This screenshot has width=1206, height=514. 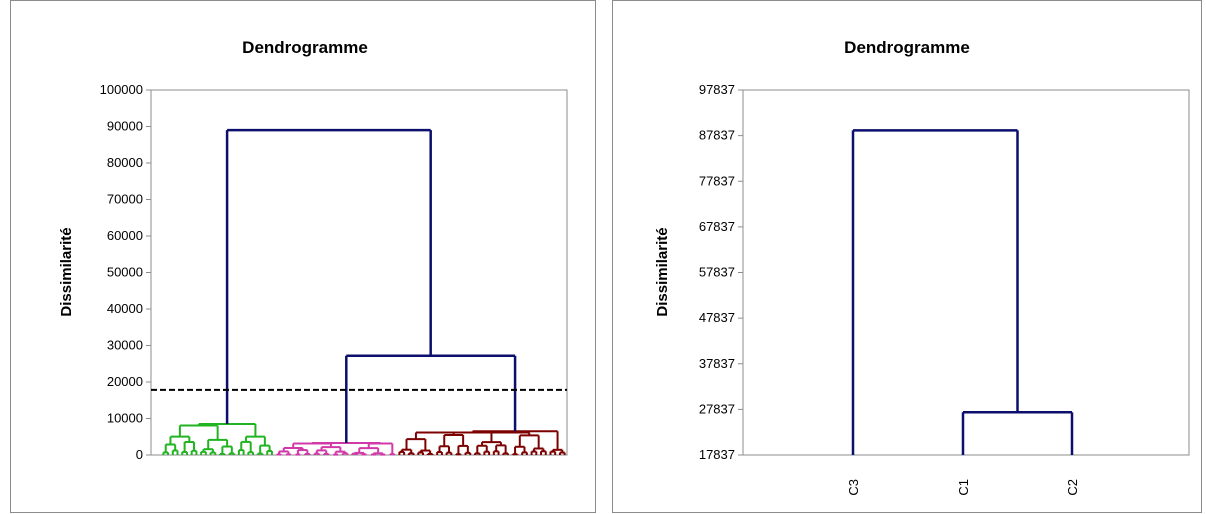 What do you see at coordinates (125, 126) in the screenshot?
I see `y-tick-label: 90000` at bounding box center [125, 126].